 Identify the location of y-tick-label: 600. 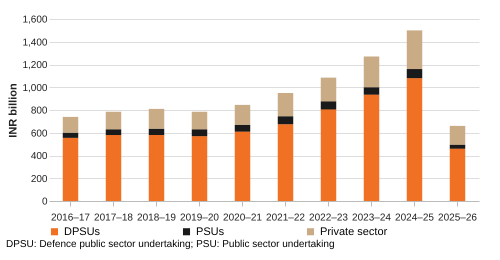
(39, 134).